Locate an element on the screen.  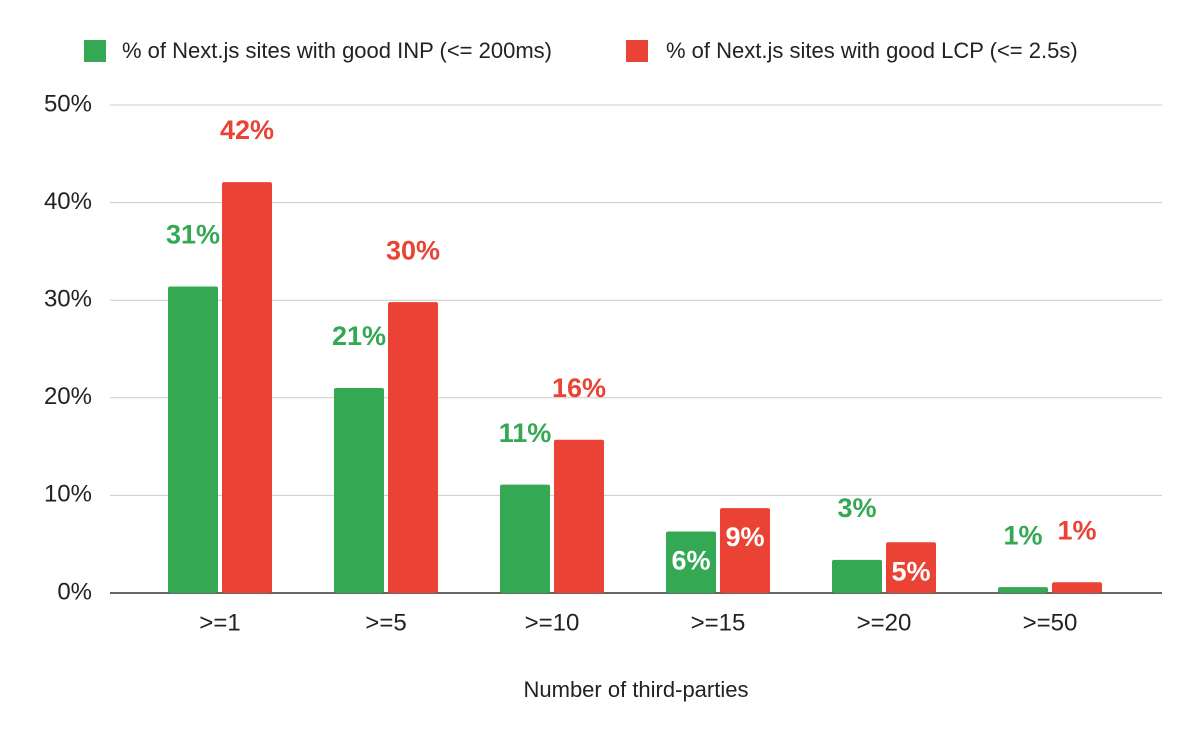
y-tick-label: 20% is located at coordinates (68, 396).